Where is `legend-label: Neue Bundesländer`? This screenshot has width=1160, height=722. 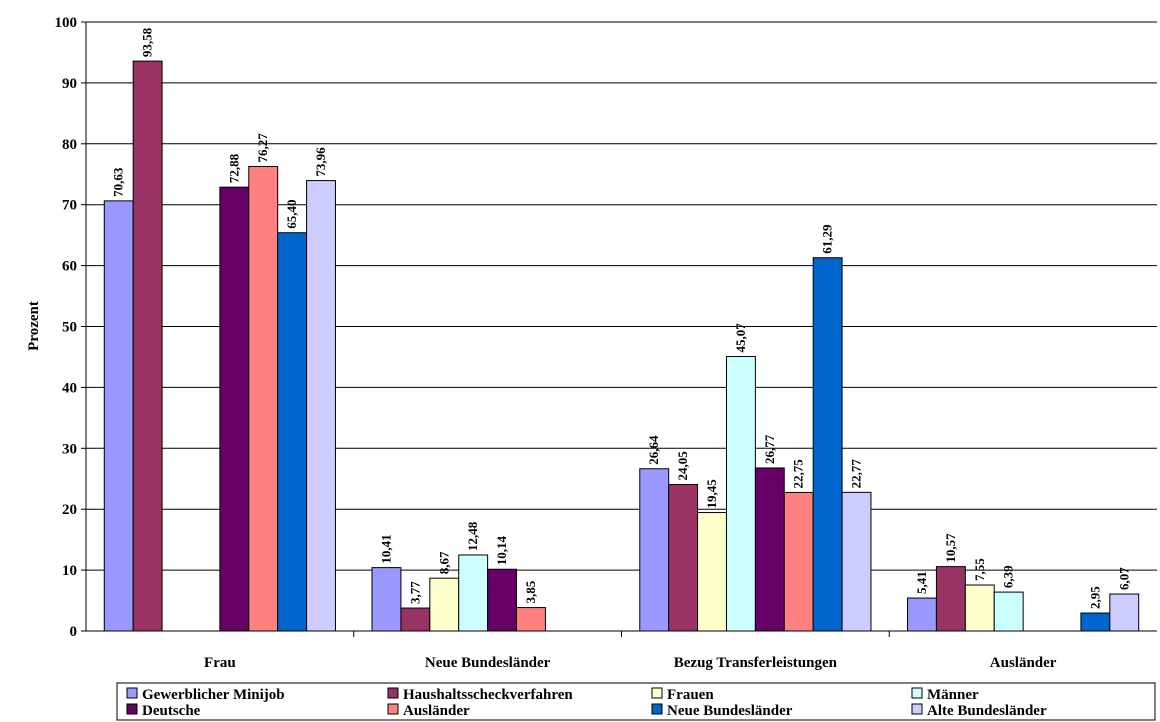
legend-label: Neue Bundesländer is located at coordinates (730, 711).